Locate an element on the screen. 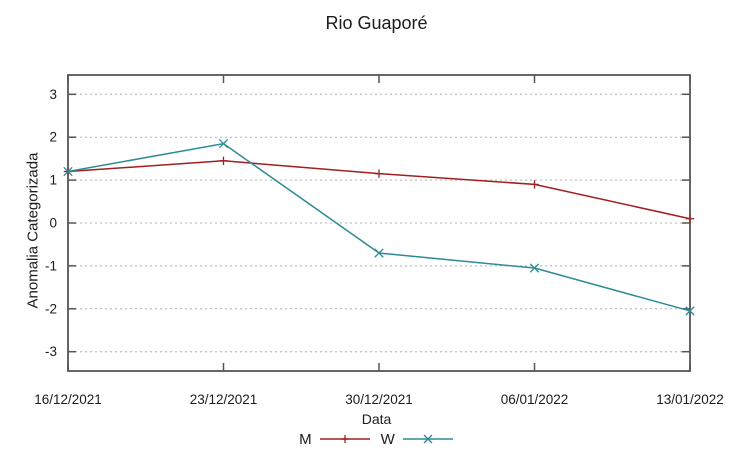 The height and width of the screenshot is (459, 753). x-tick-label: 13/01/2022 is located at coordinates (690, 399).